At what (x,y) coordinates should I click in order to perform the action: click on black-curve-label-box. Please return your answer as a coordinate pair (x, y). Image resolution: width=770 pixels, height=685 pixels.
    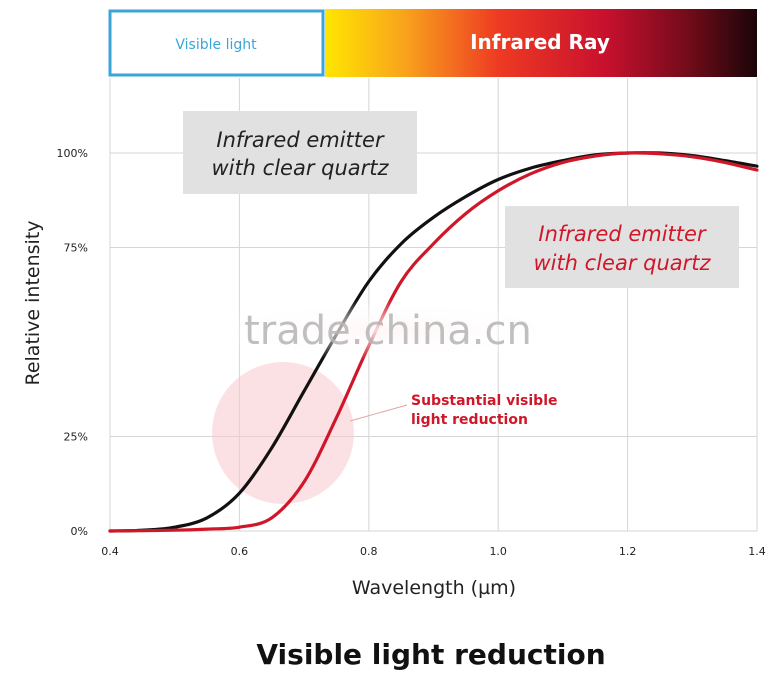
    Looking at the image, I should click on (300, 152).